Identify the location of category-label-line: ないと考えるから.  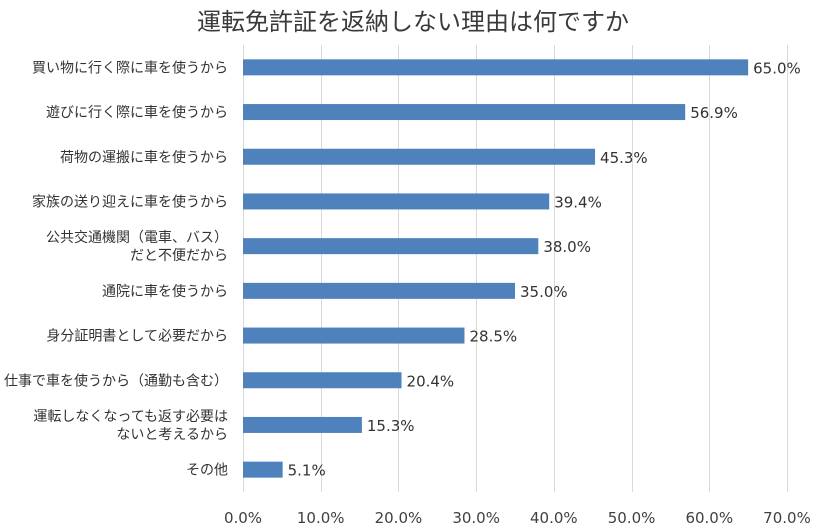
(172, 435).